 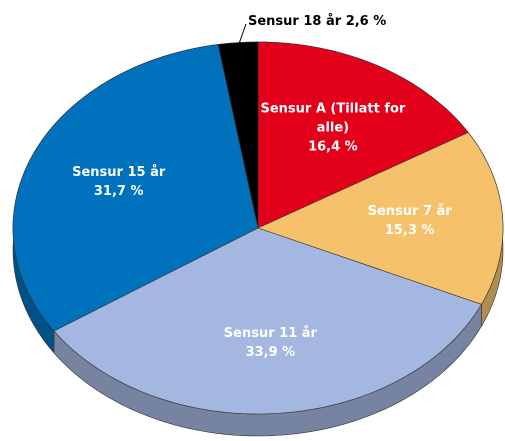 What do you see at coordinates (366, 21) in the screenshot?
I see `slice-value: 2,6 %` at bounding box center [366, 21].